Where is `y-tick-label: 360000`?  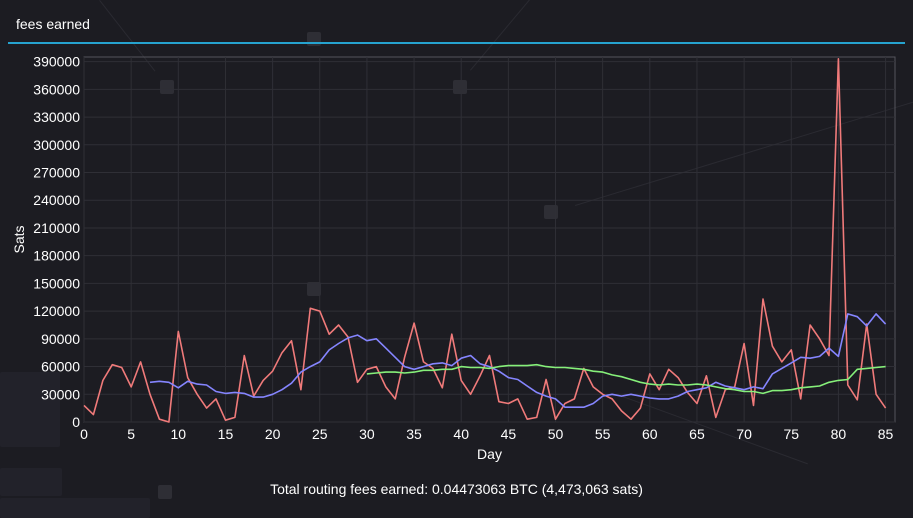 y-tick-label: 360000 is located at coordinates (56, 89).